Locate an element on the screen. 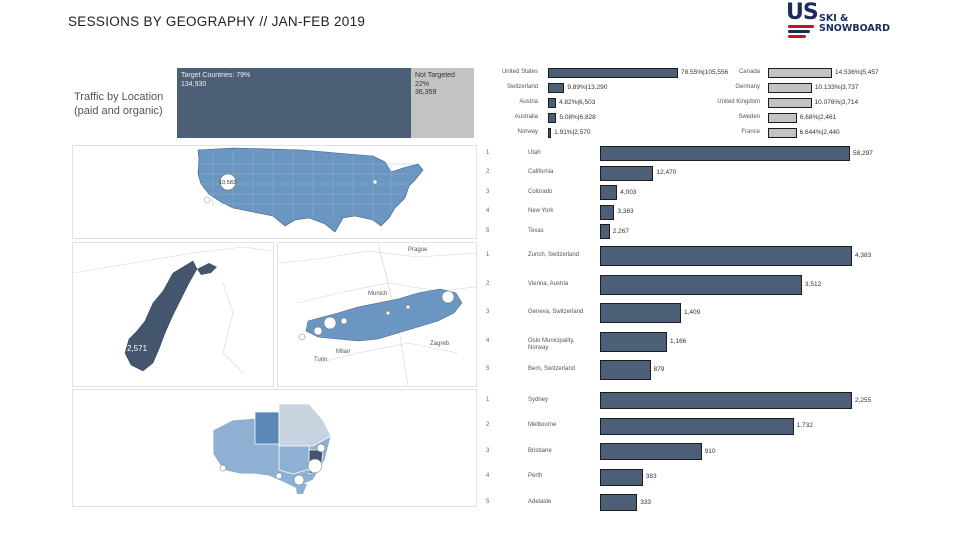 The width and height of the screenshot is (960, 540). logo-stripes is located at coordinates (802, 33).